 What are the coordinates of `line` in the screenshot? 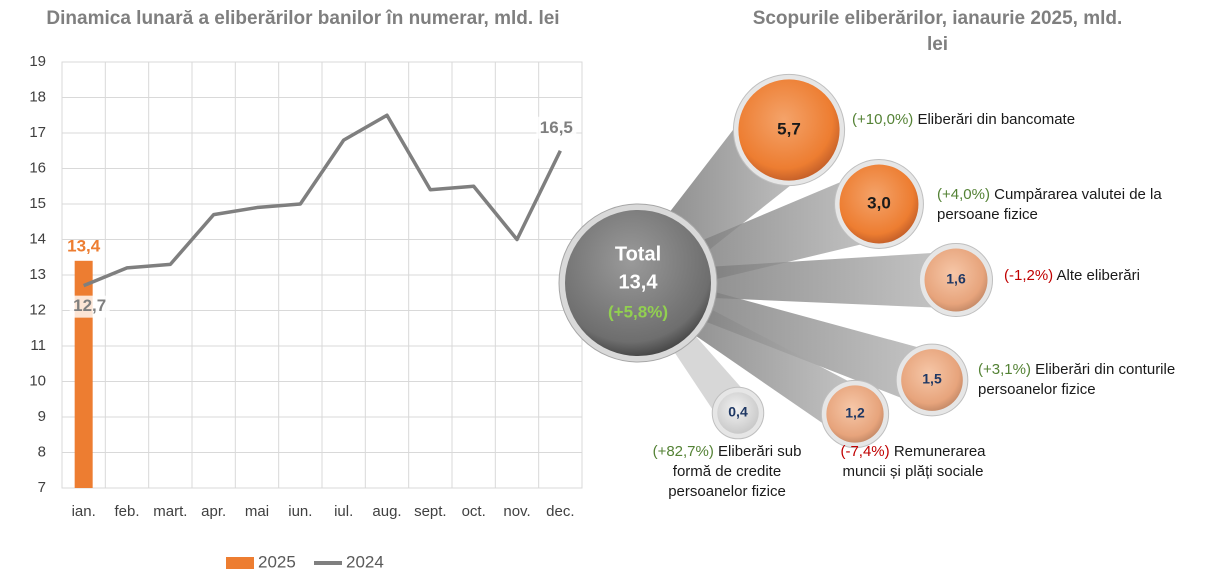 It's located at (322, 200).